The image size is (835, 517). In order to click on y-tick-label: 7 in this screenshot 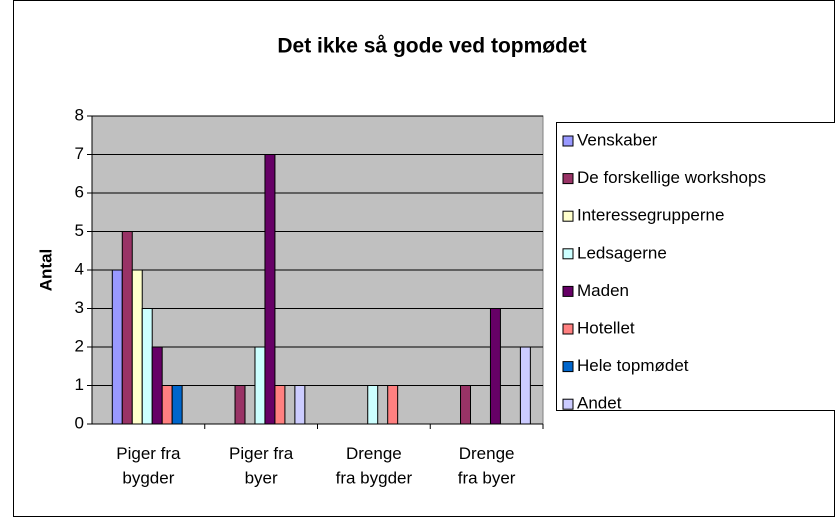, I will do `click(79, 153)`.